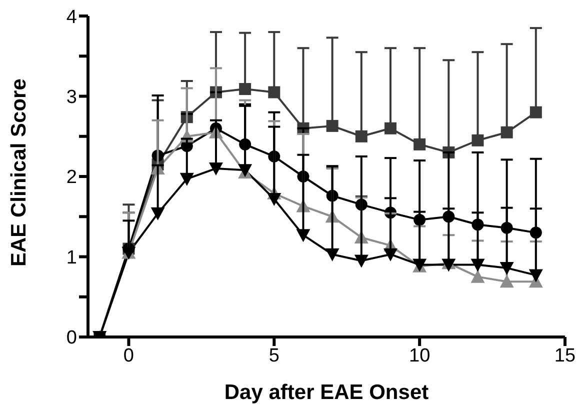 This screenshot has height=415, width=587. What do you see at coordinates (71, 257) in the screenshot?
I see `y-tick-label: 1` at bounding box center [71, 257].